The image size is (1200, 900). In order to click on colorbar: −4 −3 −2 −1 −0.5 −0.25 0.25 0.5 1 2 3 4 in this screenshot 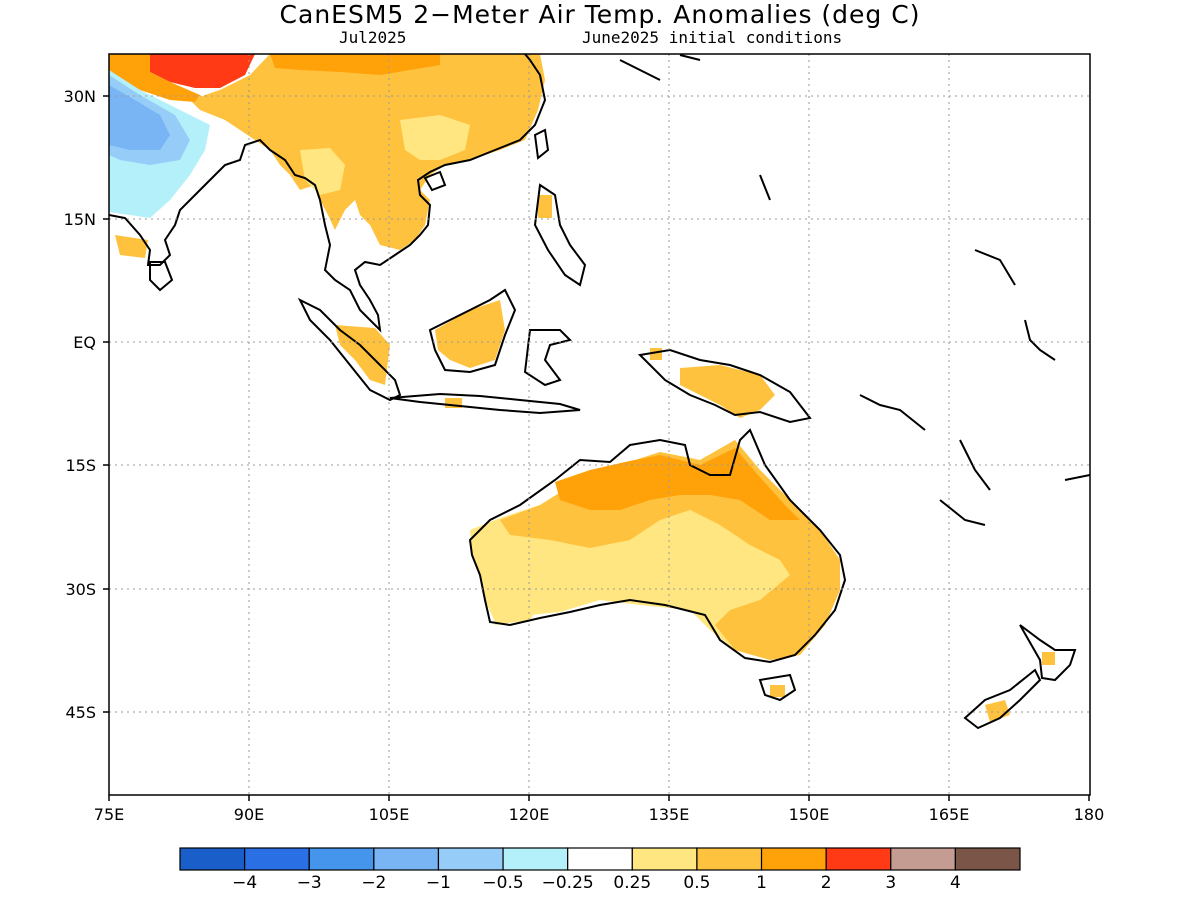, I will do `click(600, 870)`.